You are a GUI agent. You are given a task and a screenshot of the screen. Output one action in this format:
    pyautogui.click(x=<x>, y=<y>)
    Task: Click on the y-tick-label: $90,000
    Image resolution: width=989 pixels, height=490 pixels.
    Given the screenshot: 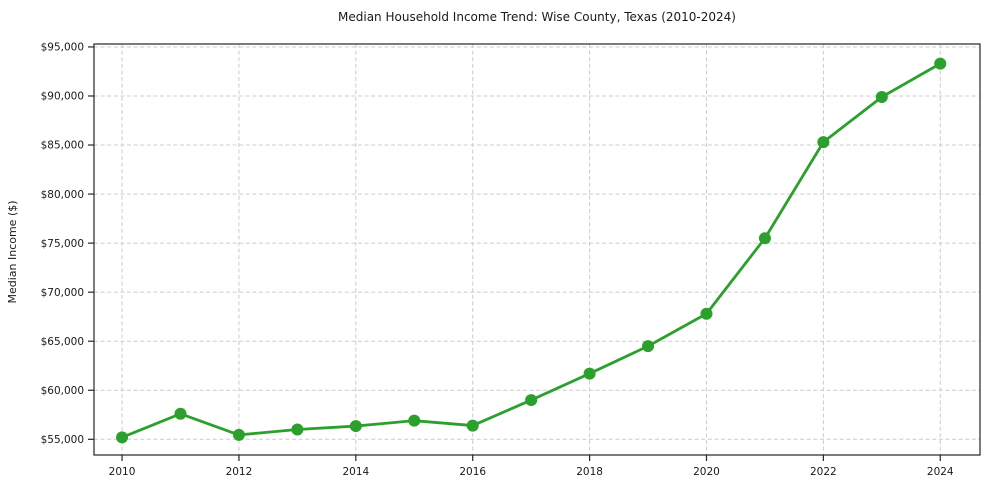 What is the action you would take?
    pyautogui.click(x=62, y=97)
    